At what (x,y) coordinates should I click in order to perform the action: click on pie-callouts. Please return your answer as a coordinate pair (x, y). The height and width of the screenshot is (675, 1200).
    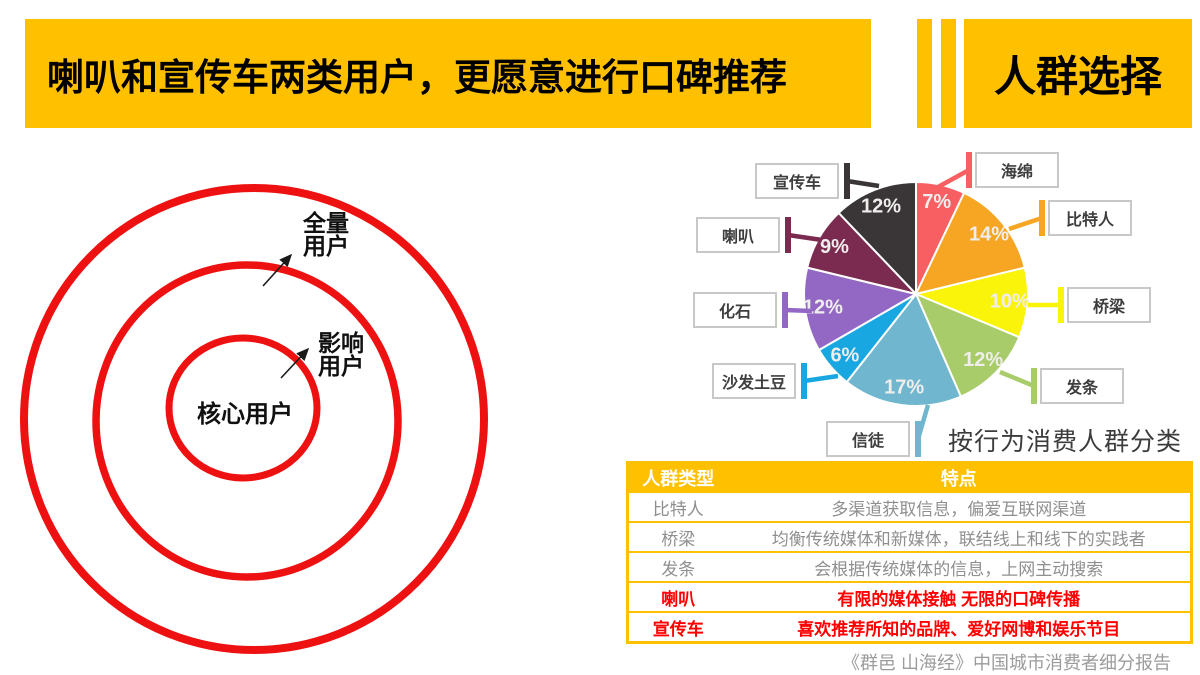
    Looking at the image, I should click on (923, 304).